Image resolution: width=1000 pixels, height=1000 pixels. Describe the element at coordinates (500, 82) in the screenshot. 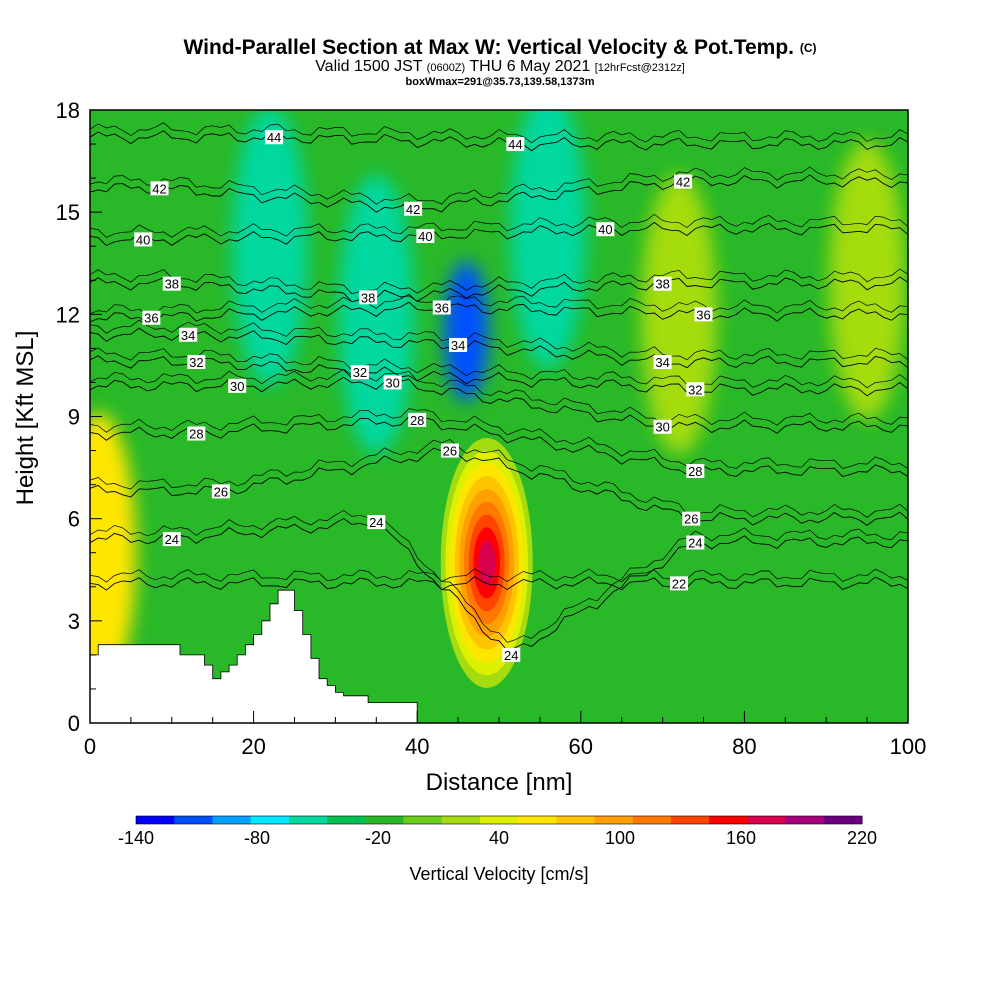

I see `chart-subtitle-box: boxWmax=291@35.73,139.58,1373m` at that location.